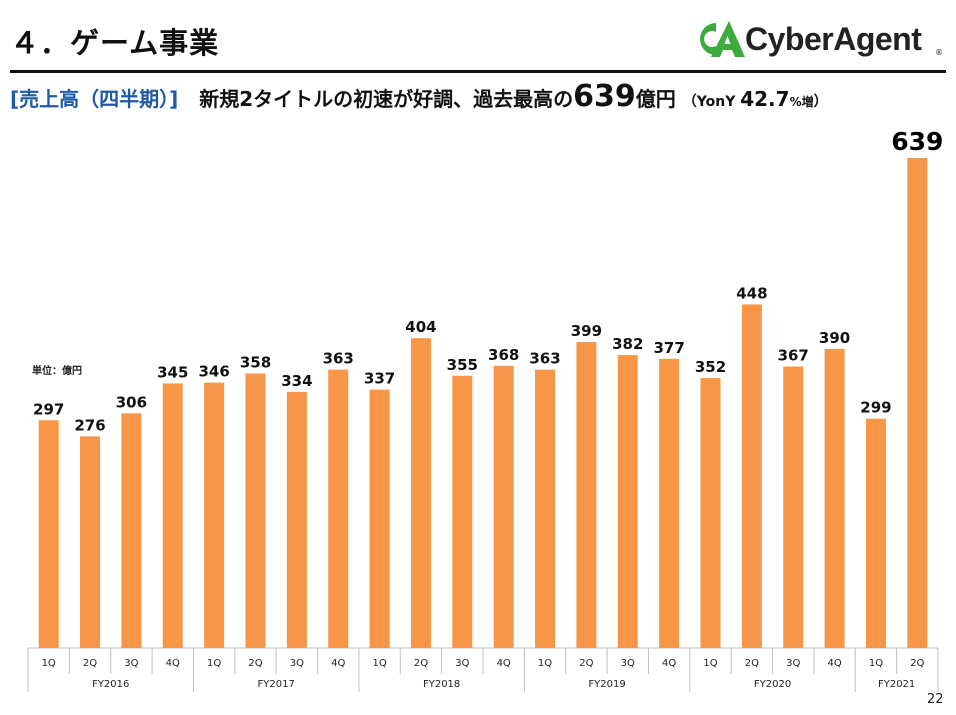 The width and height of the screenshot is (956, 715). I want to click on data-label: 306, so click(131, 402).